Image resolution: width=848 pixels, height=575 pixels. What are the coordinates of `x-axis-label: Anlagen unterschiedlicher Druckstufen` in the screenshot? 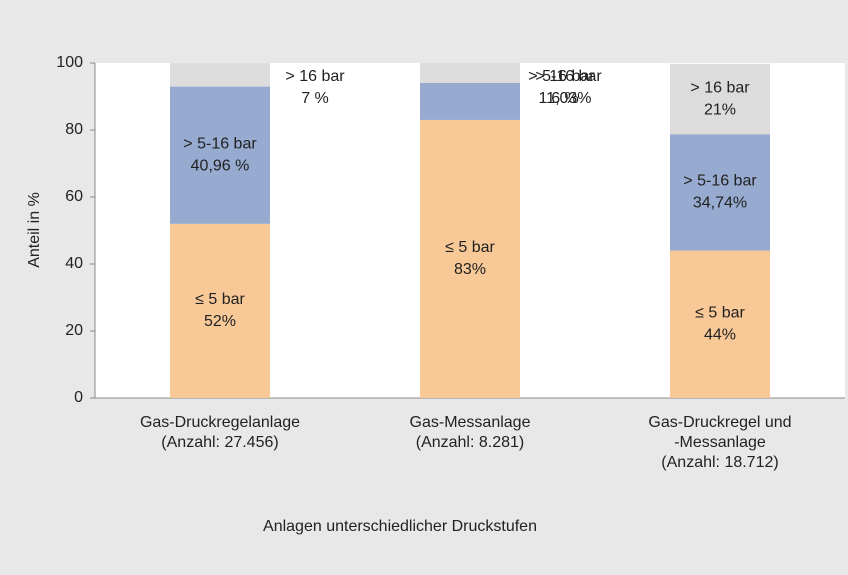 It's located at (400, 526).